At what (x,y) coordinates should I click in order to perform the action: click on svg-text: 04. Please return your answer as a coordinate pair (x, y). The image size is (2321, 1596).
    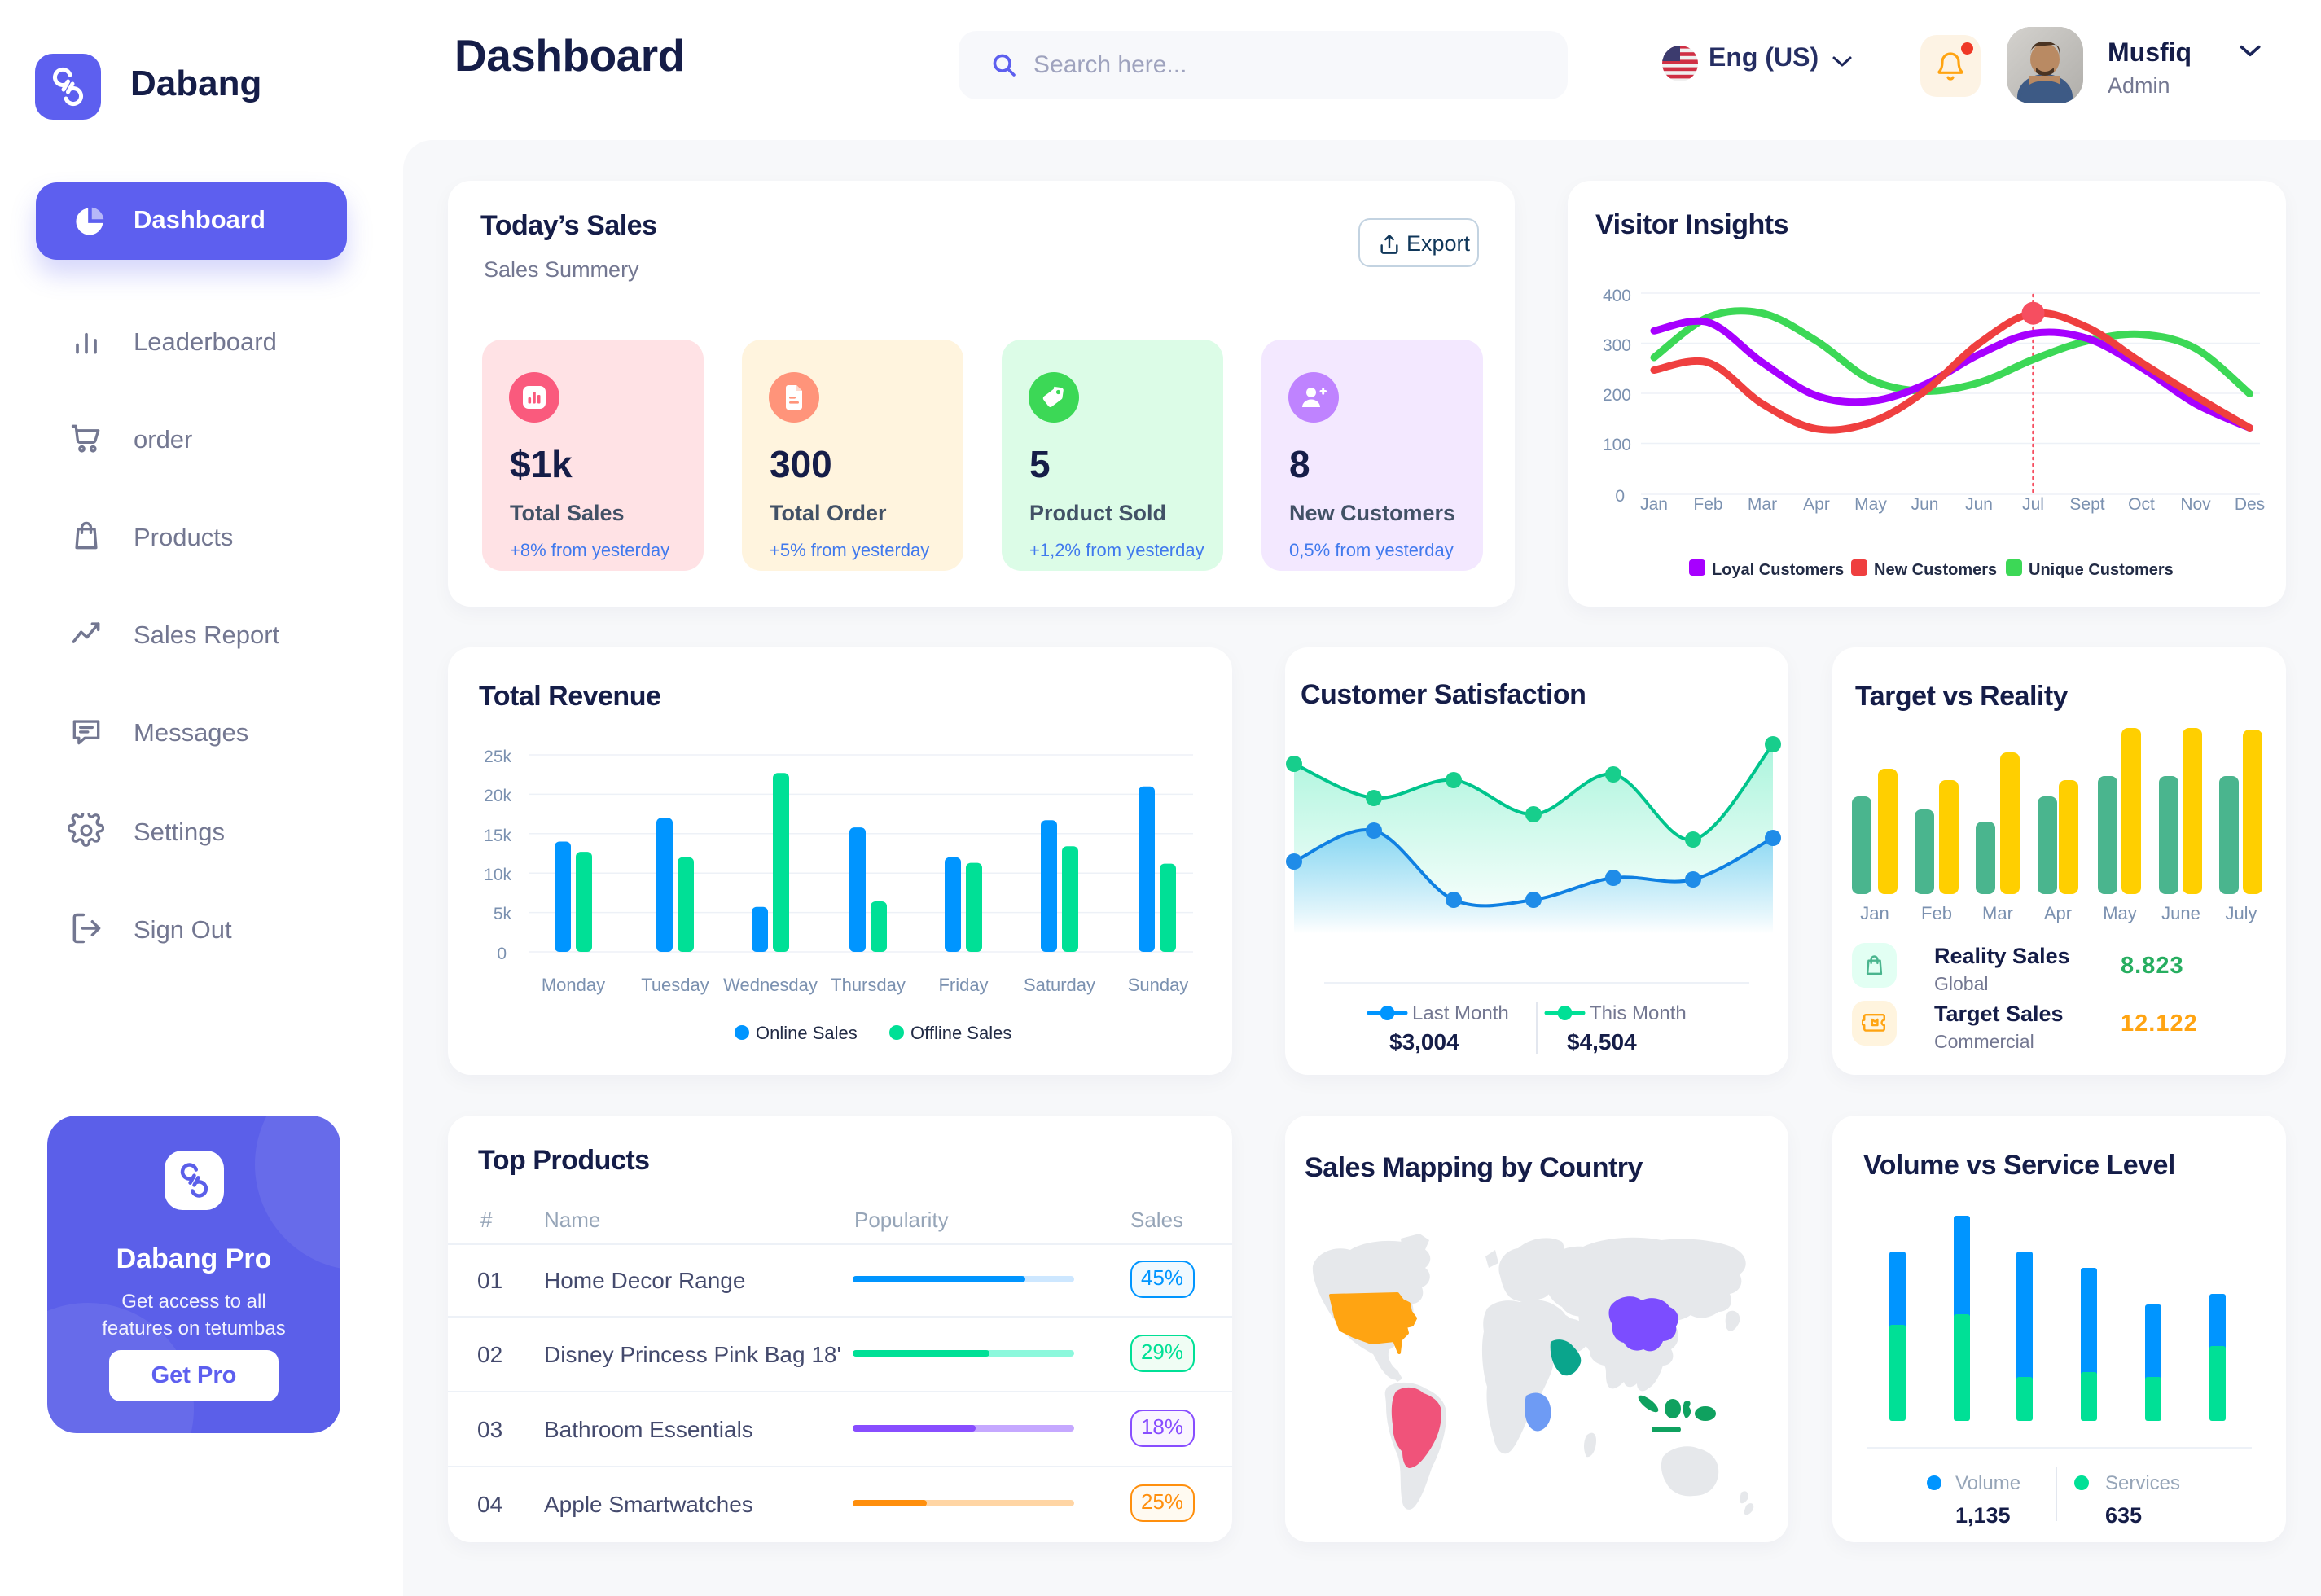
    Looking at the image, I should click on (489, 1504).